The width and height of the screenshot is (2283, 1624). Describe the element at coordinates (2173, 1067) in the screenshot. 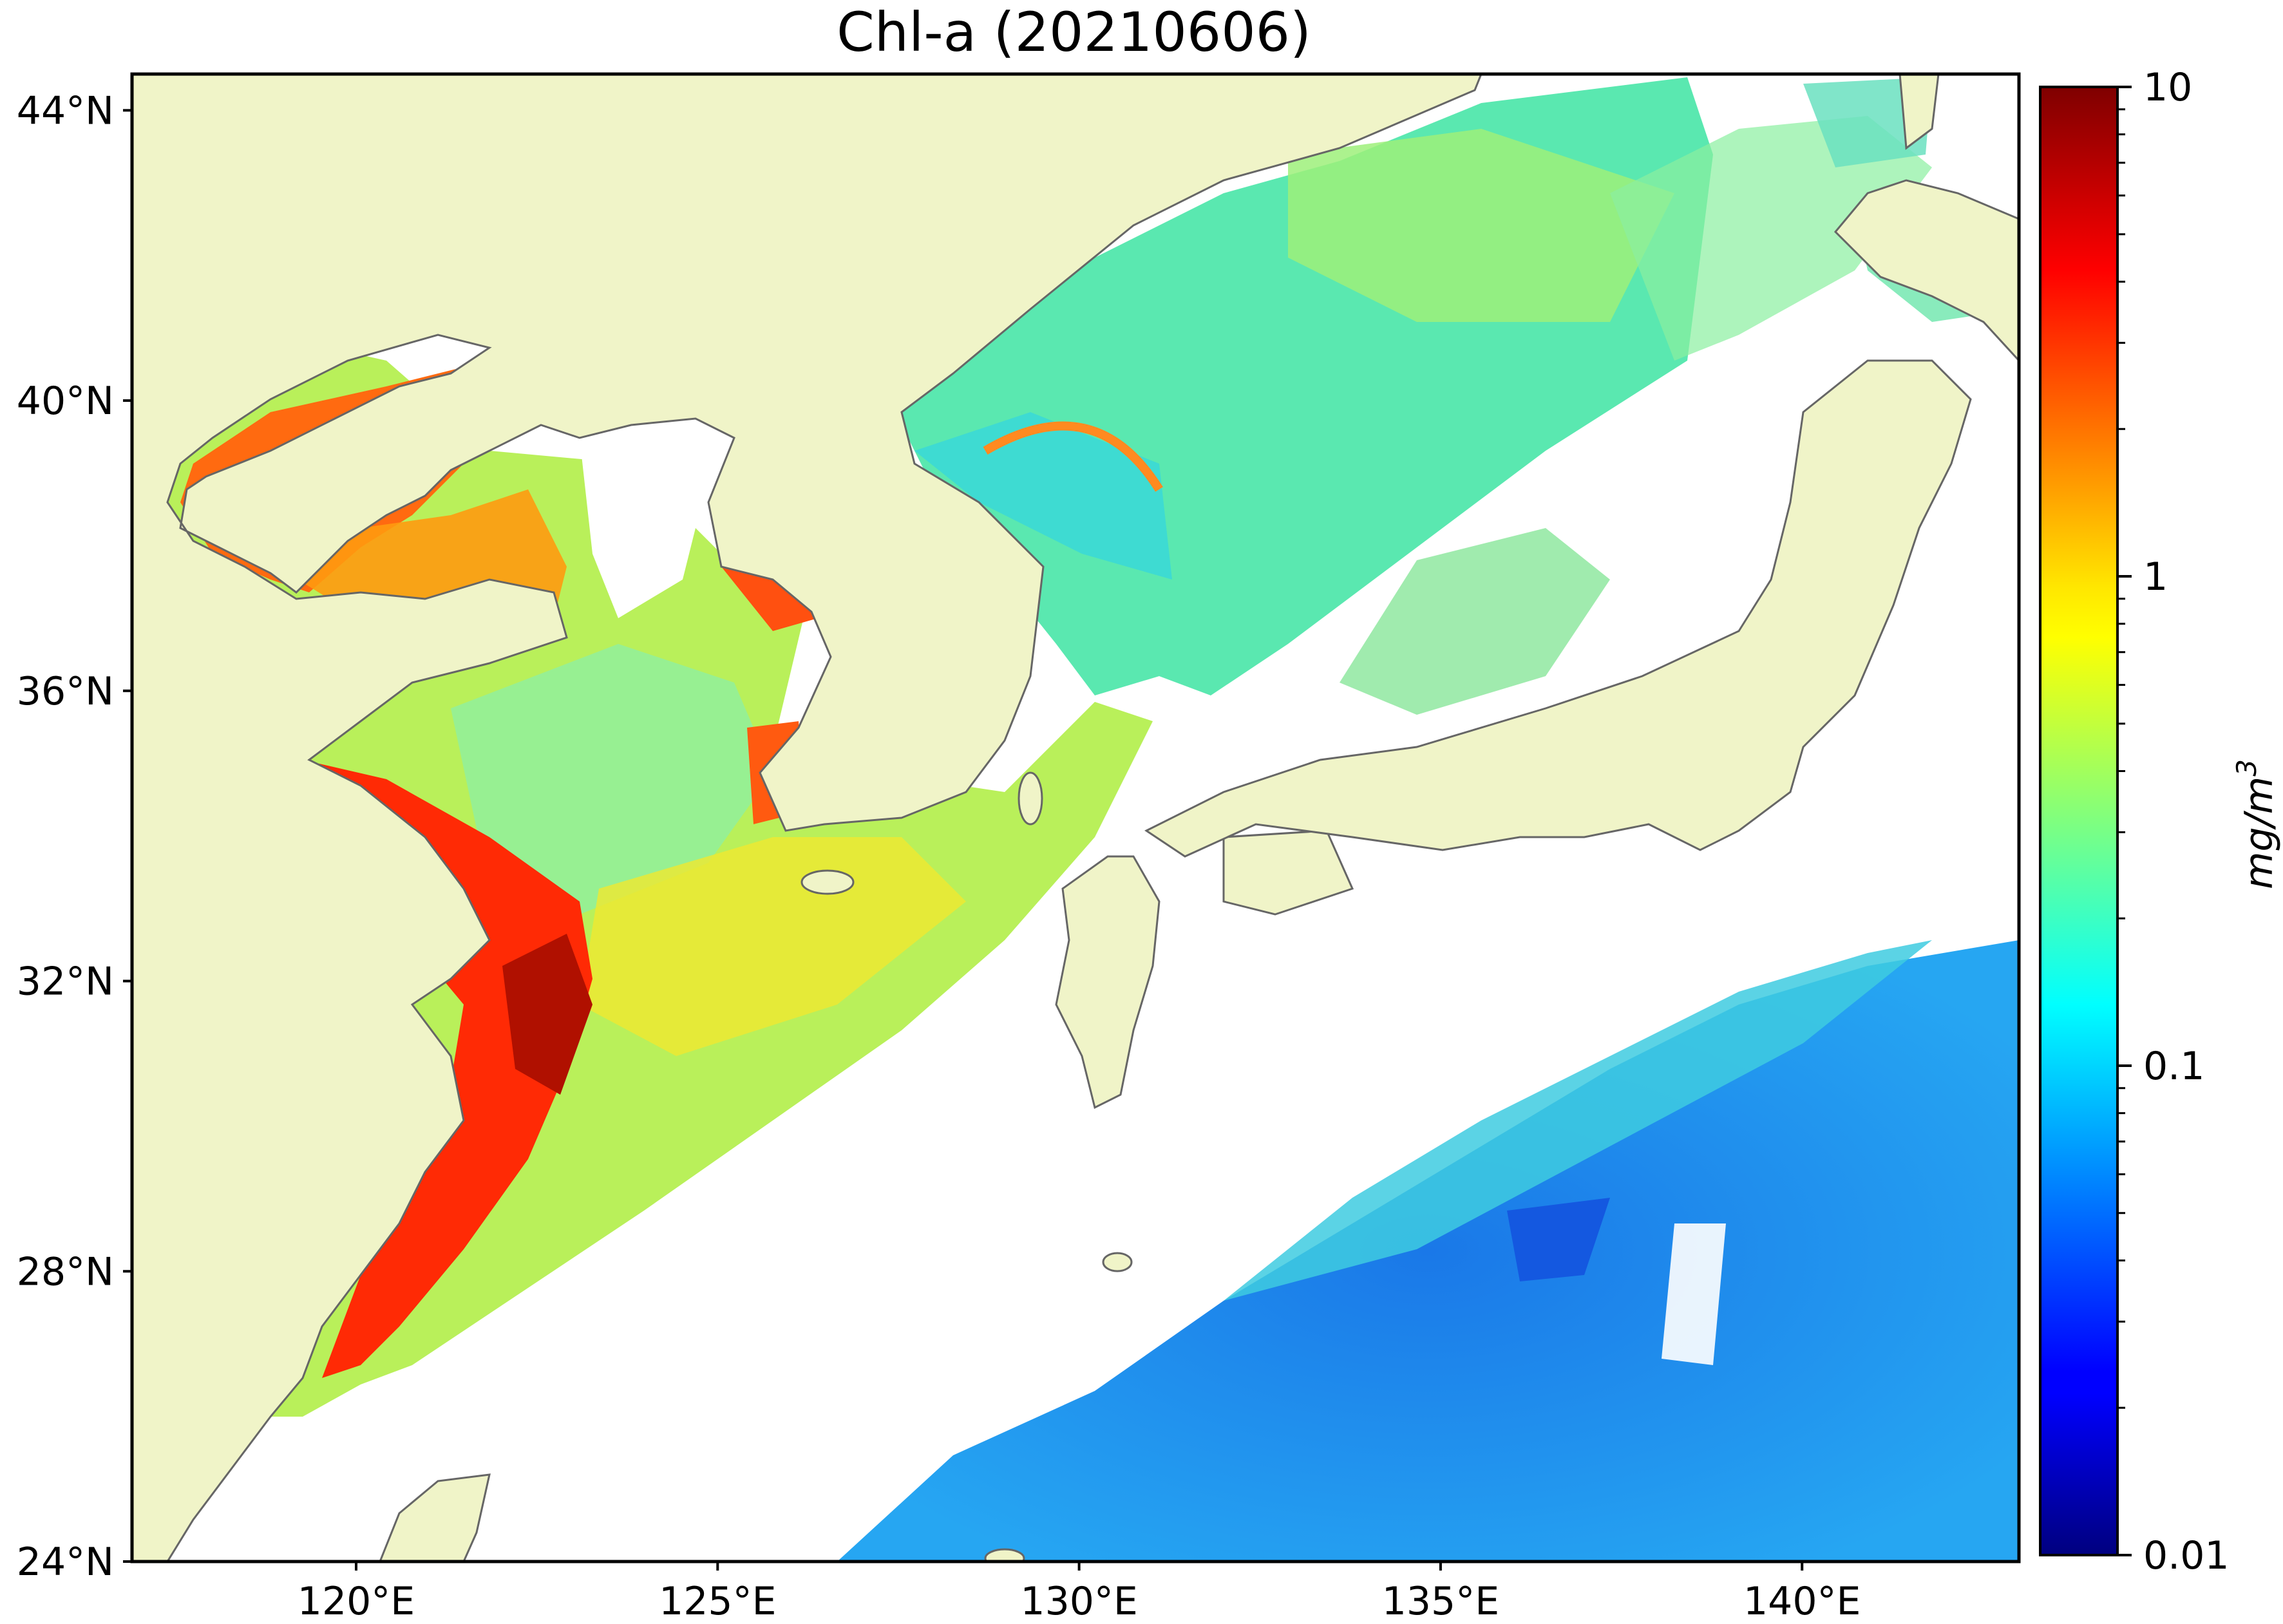

I see `colorbar-tick-label: 0.1` at that location.